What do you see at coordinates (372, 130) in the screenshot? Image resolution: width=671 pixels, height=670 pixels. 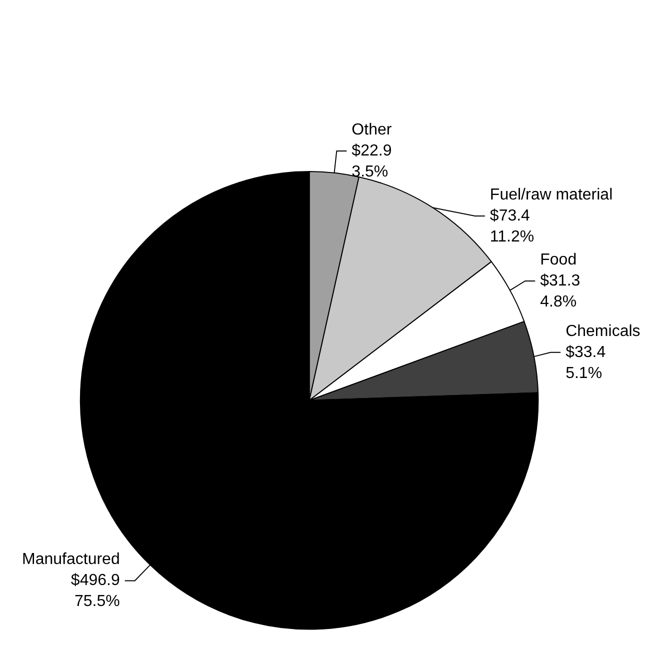 I see `slice-label: Other` at bounding box center [372, 130].